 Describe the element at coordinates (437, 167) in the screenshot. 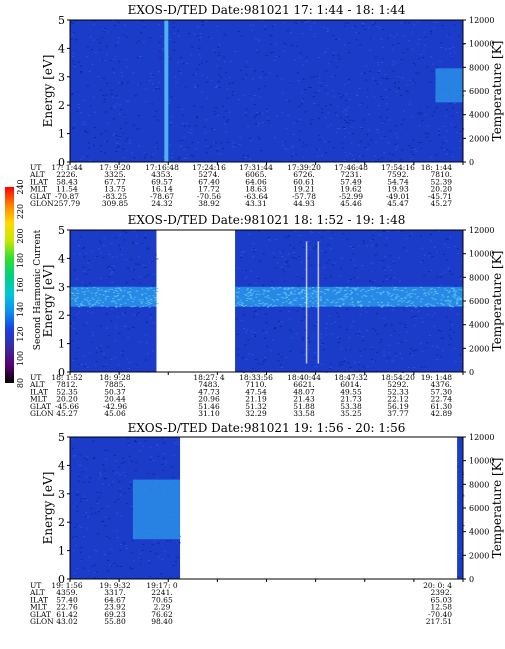

I see `table-cell: 18: 1:44` at that location.